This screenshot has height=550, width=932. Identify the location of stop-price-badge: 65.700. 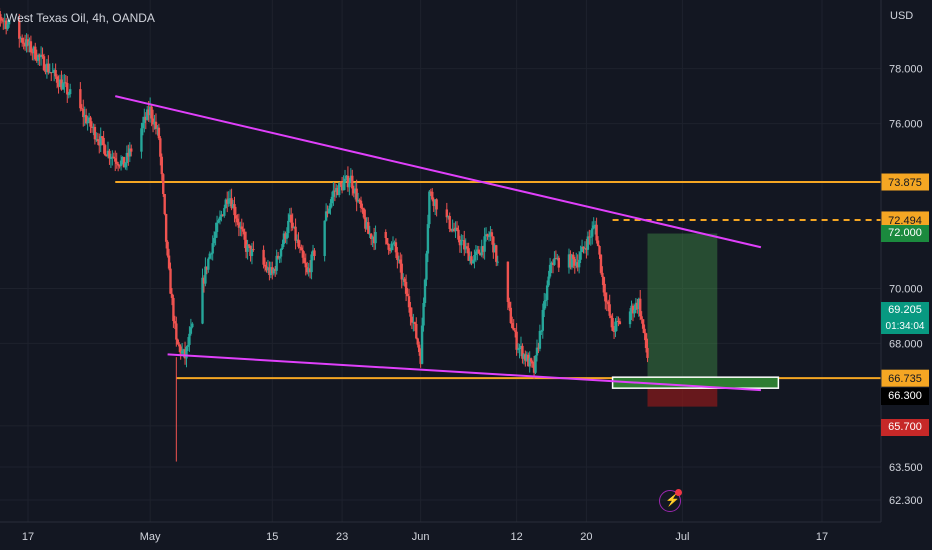
(905, 427).